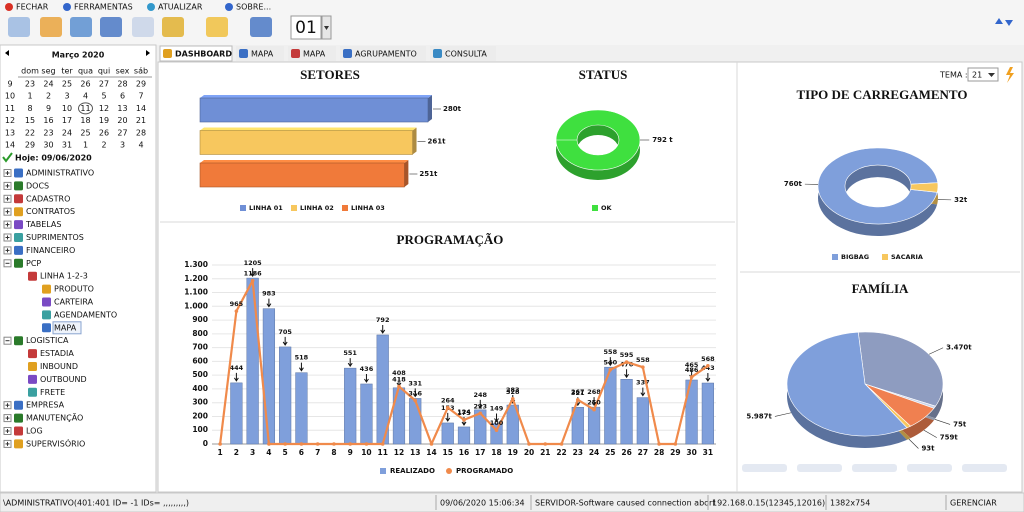 This screenshot has width=1024, height=512. I want to click on tree-item: FINANCEIRO, so click(50, 250).